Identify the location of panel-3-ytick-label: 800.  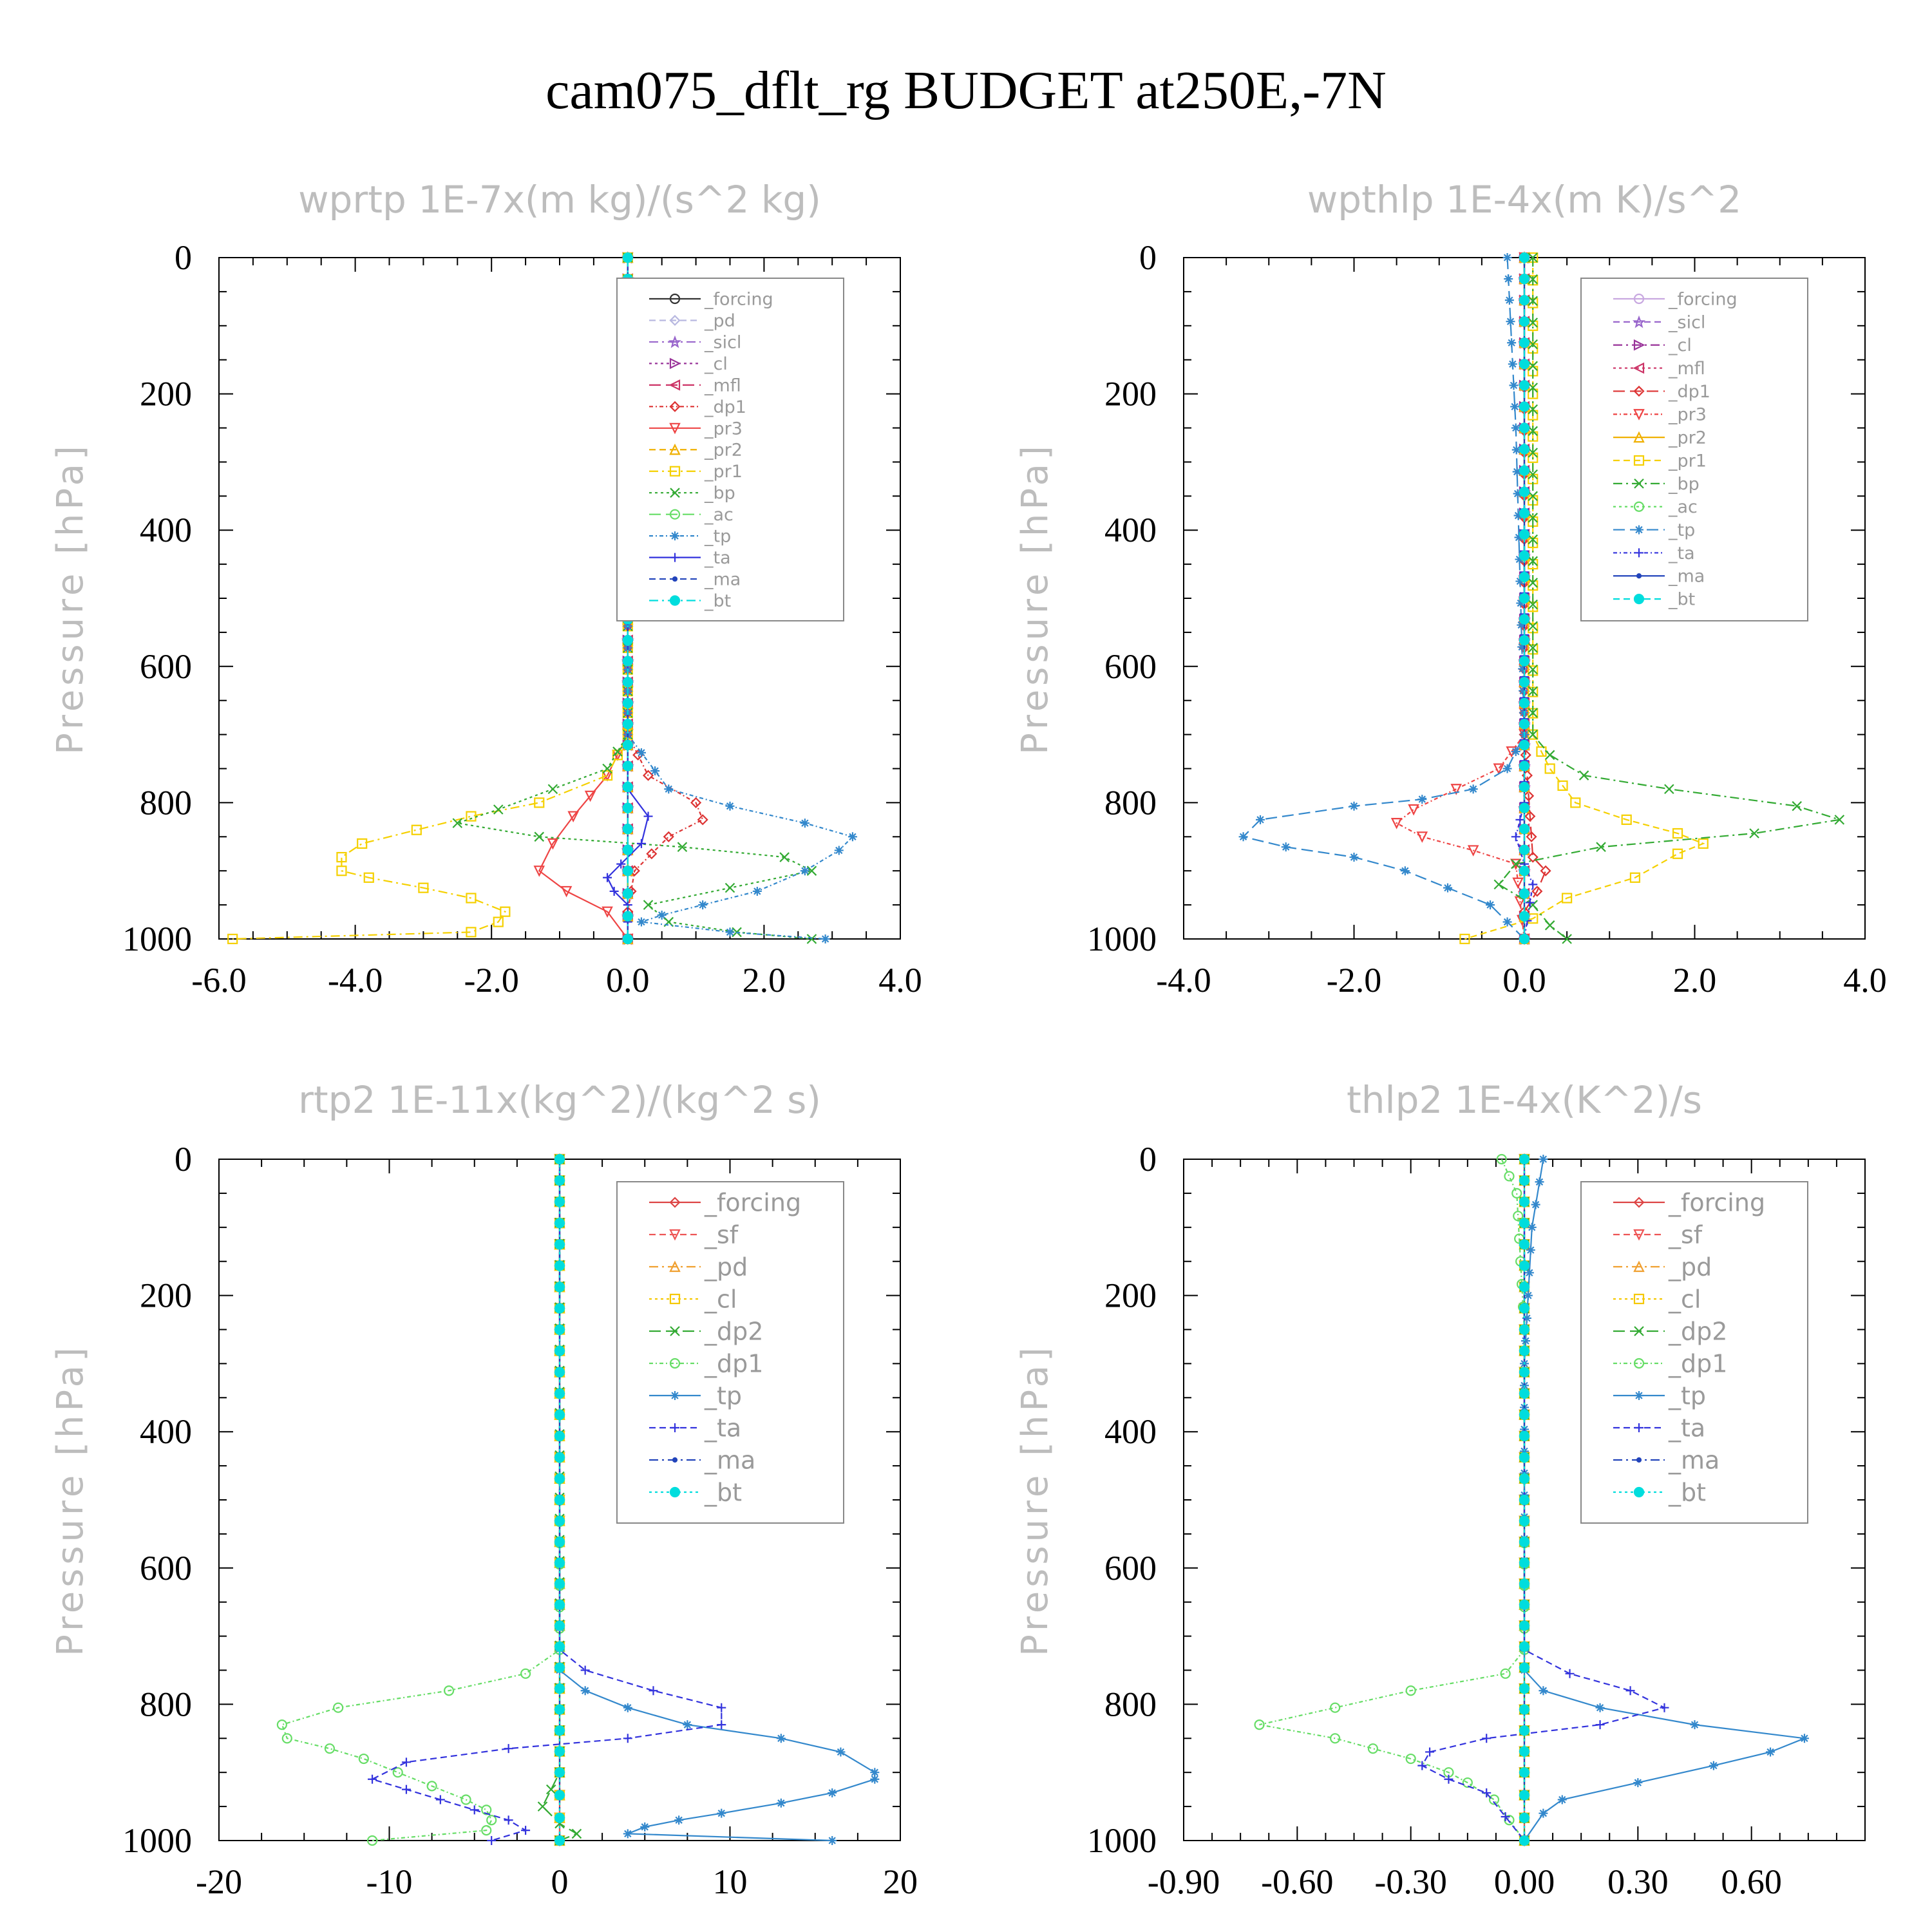
(166, 1704).